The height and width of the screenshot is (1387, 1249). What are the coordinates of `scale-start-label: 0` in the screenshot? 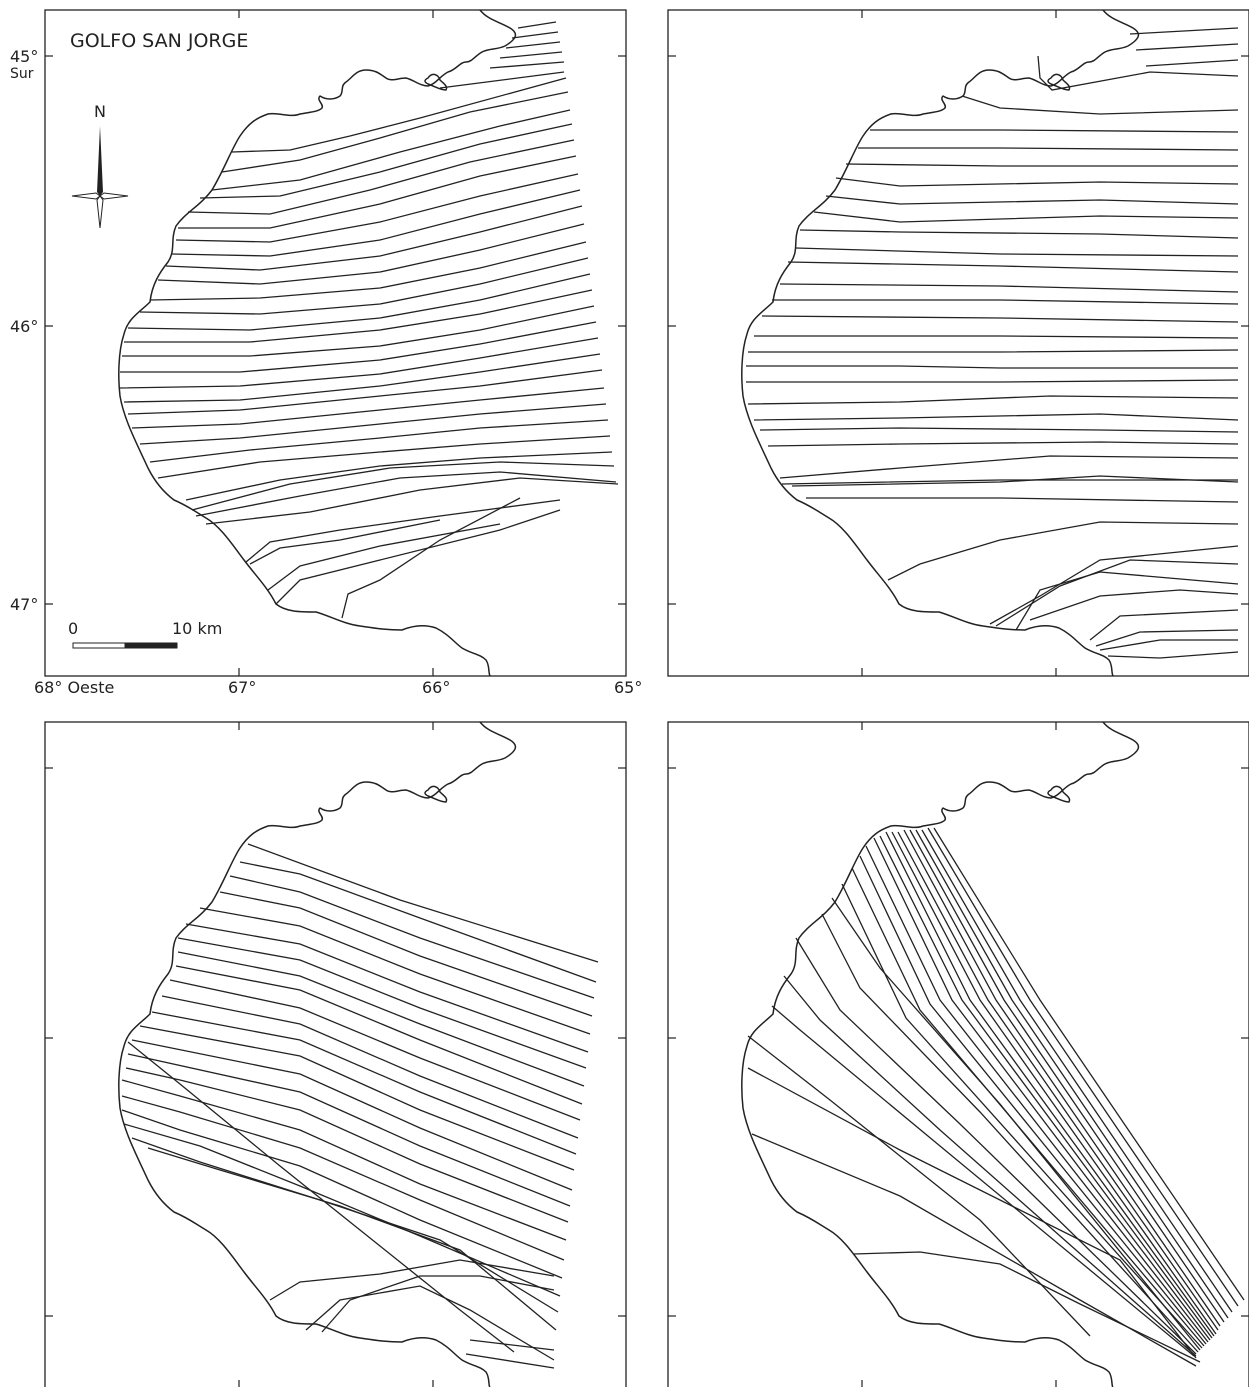 It's located at (73, 628).